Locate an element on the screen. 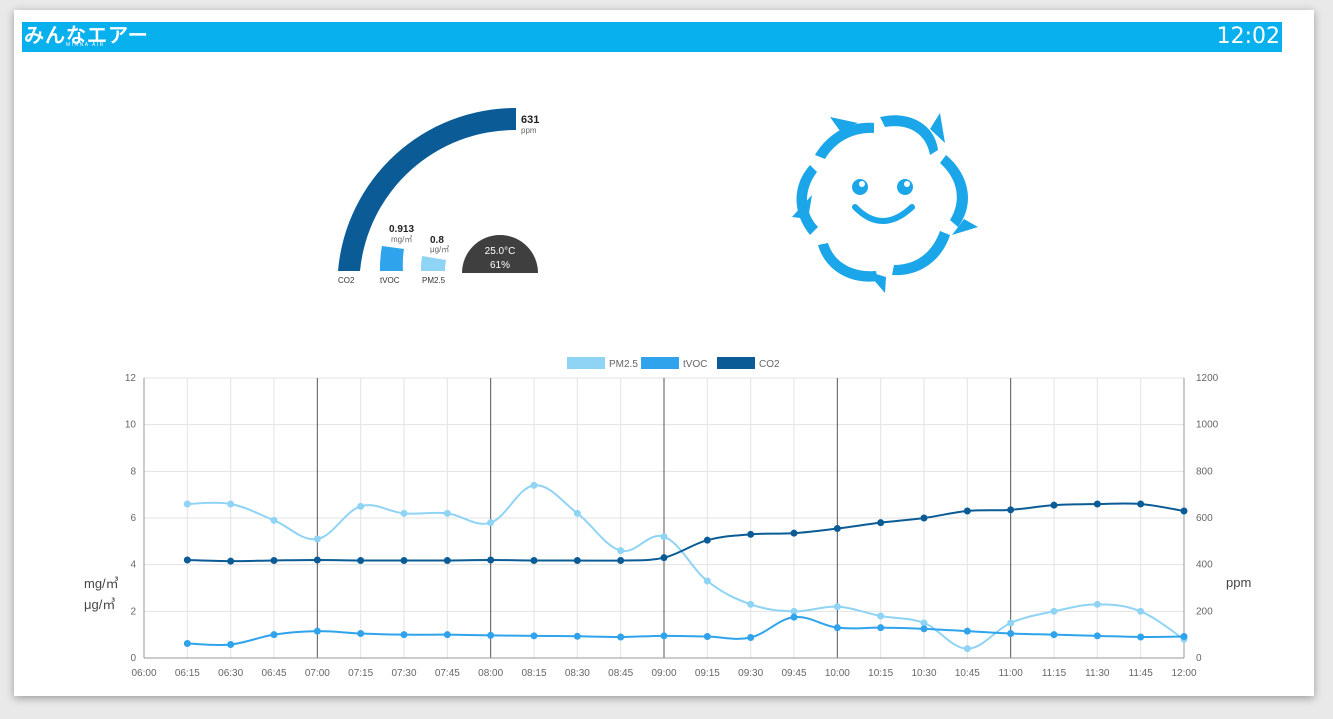 The width and height of the screenshot is (1333, 719). y-tick-right: 1000 is located at coordinates (1207, 425).